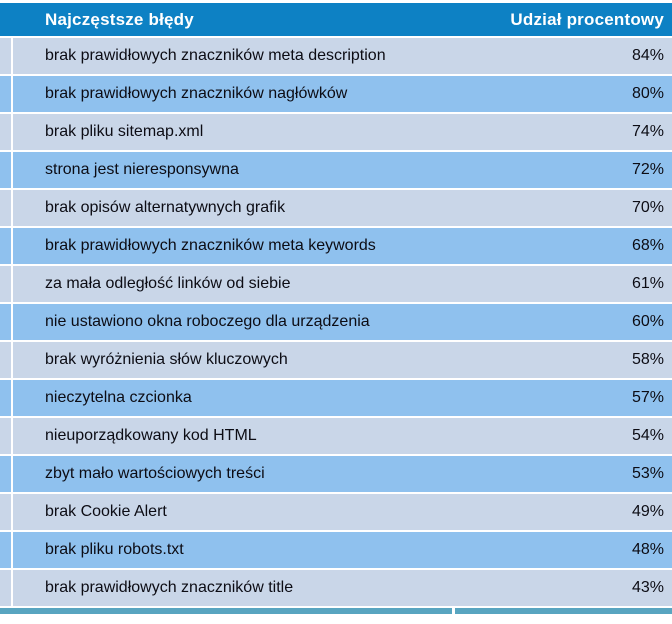 This screenshot has width=672, height=624. Describe the element at coordinates (647, 397) in the screenshot. I see `row-value: 57%` at that location.